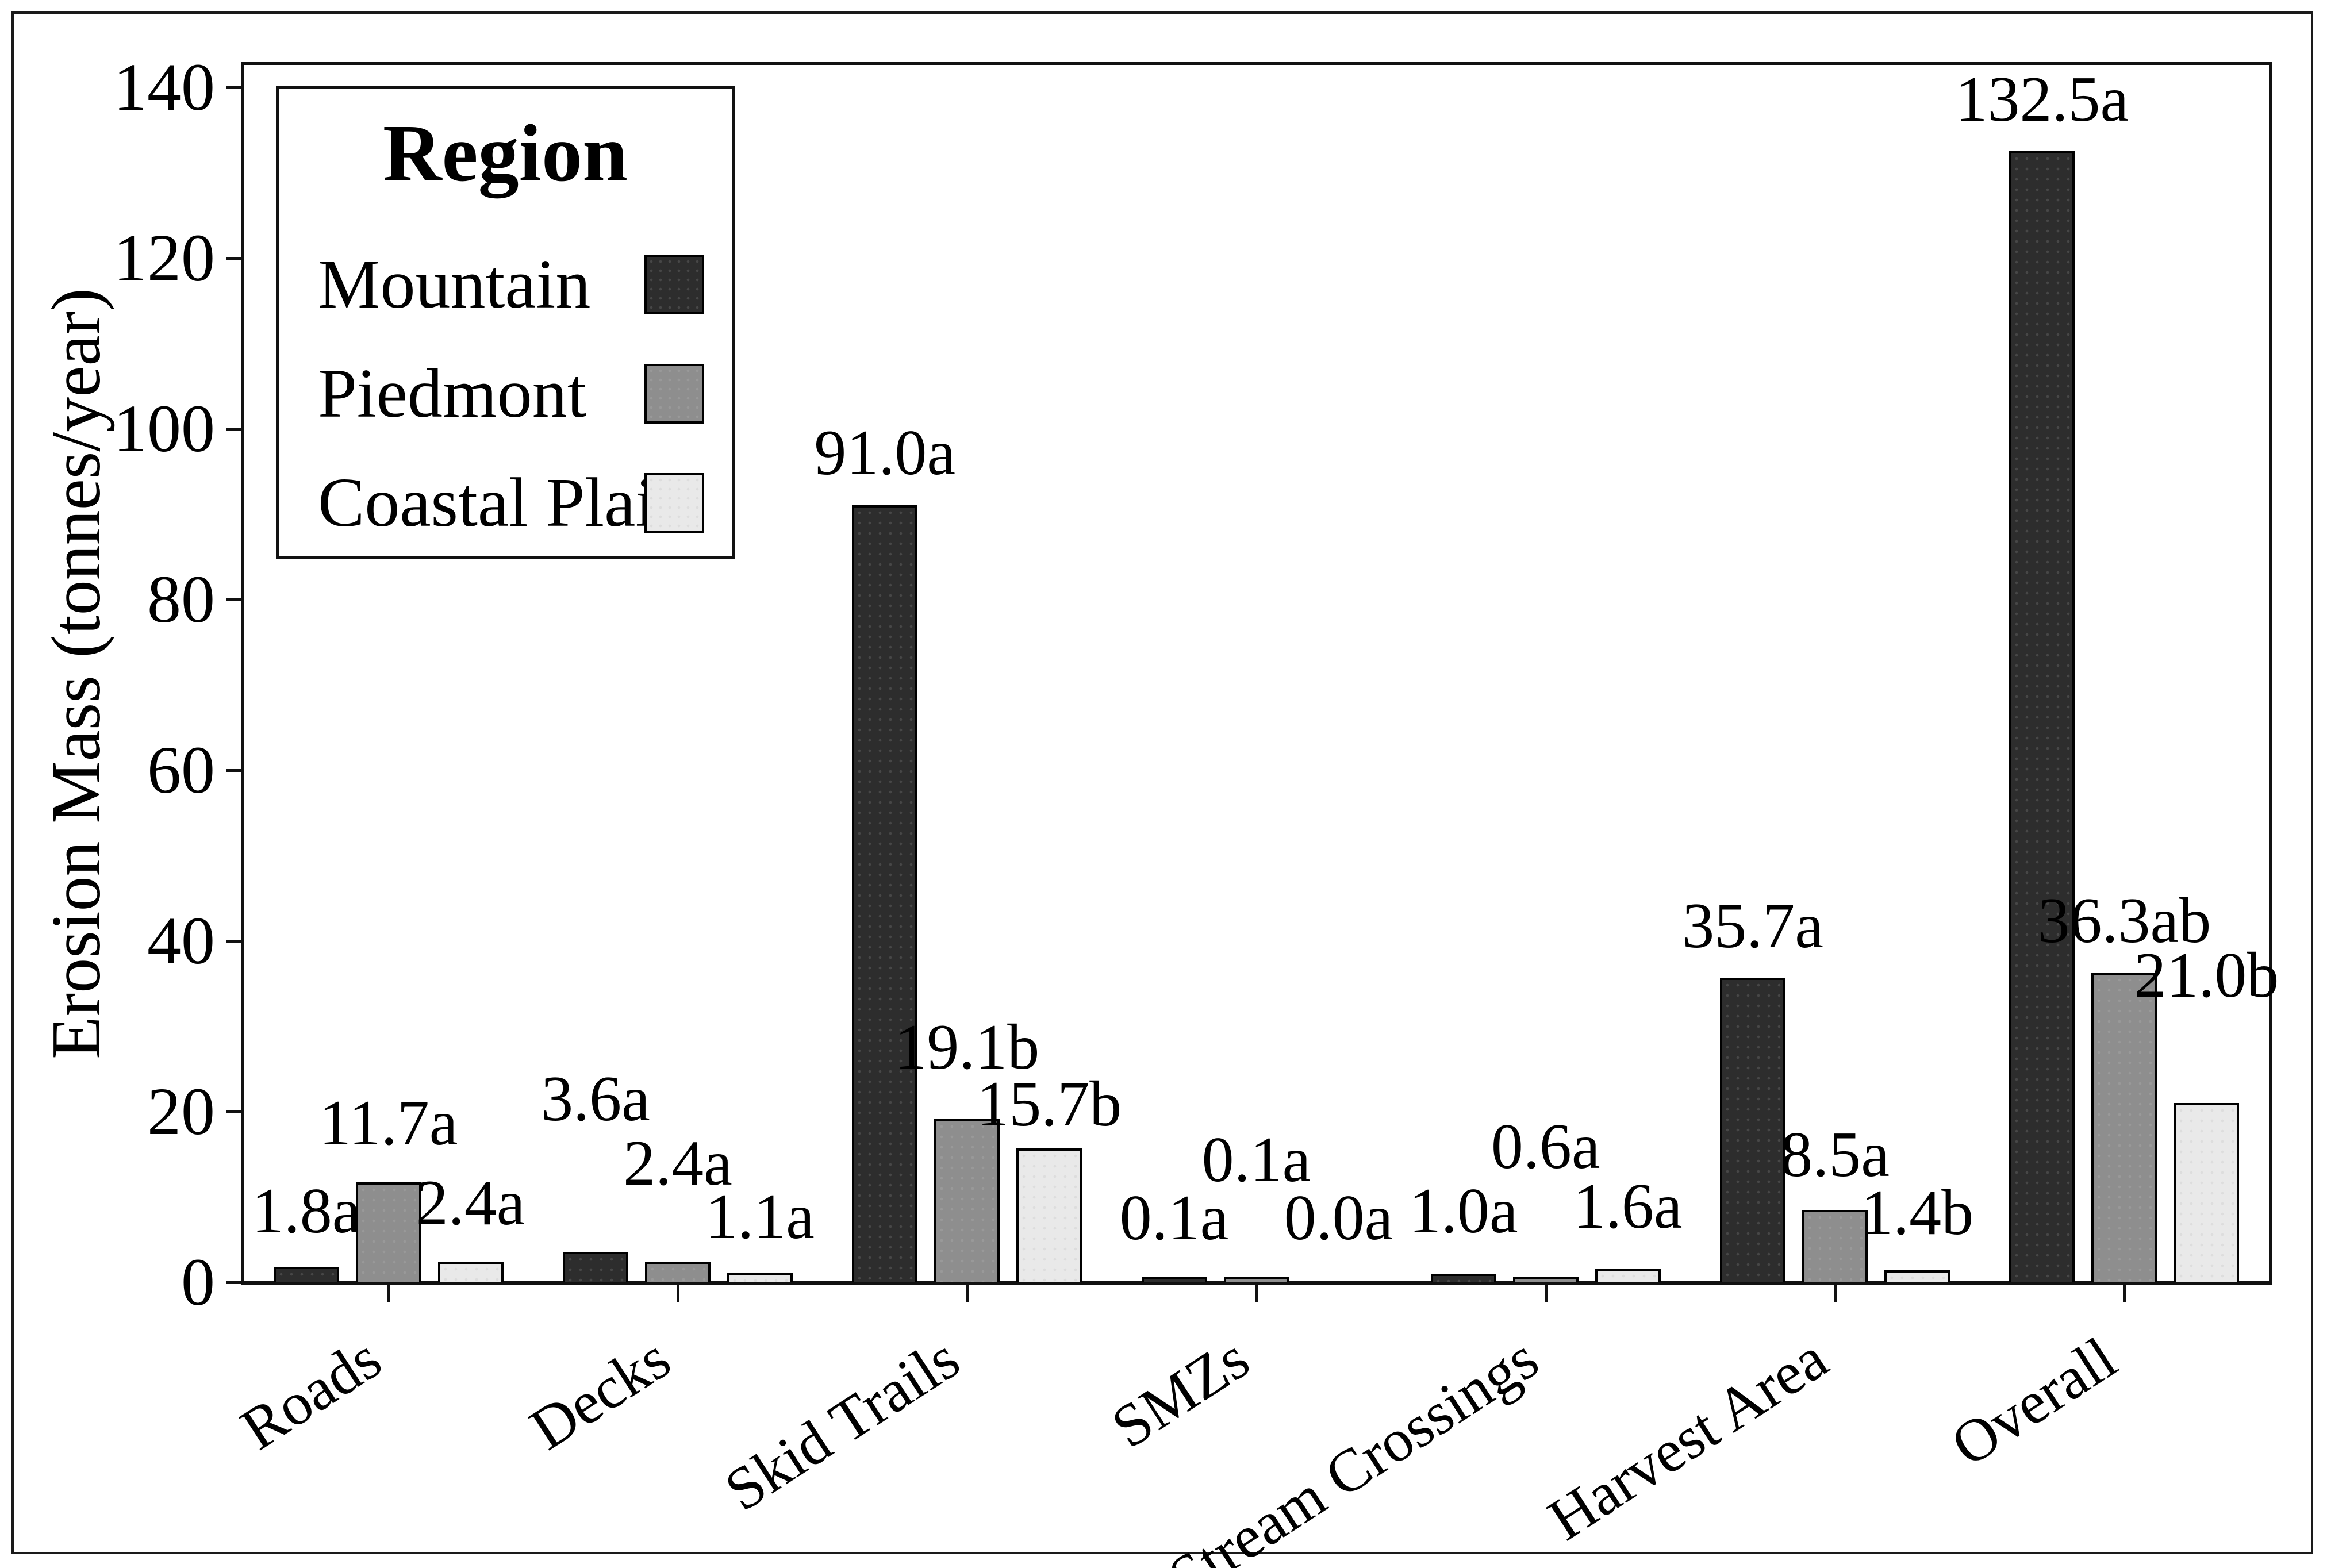 The image size is (2327, 1568). What do you see at coordinates (760, 1217) in the screenshot?
I see `value-label-decks-coastal-plain: 1.1a` at bounding box center [760, 1217].